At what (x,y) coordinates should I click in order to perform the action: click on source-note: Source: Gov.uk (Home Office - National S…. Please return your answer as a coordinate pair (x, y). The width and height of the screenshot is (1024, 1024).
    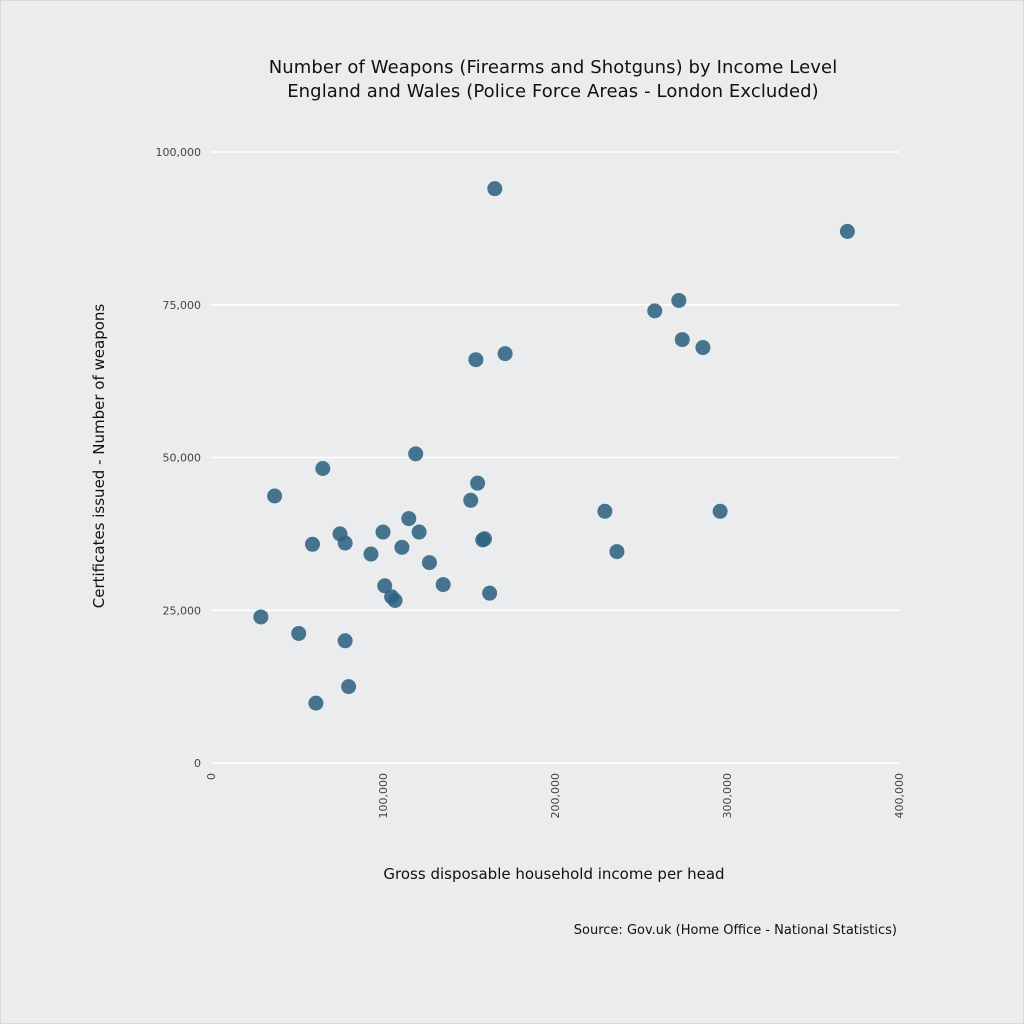
    Looking at the image, I should click on (735, 930).